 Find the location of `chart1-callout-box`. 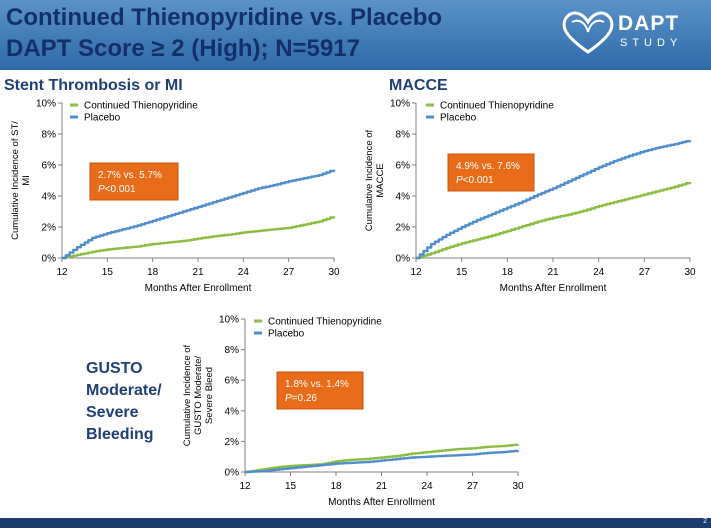

chart1-callout-box is located at coordinates (134, 181).